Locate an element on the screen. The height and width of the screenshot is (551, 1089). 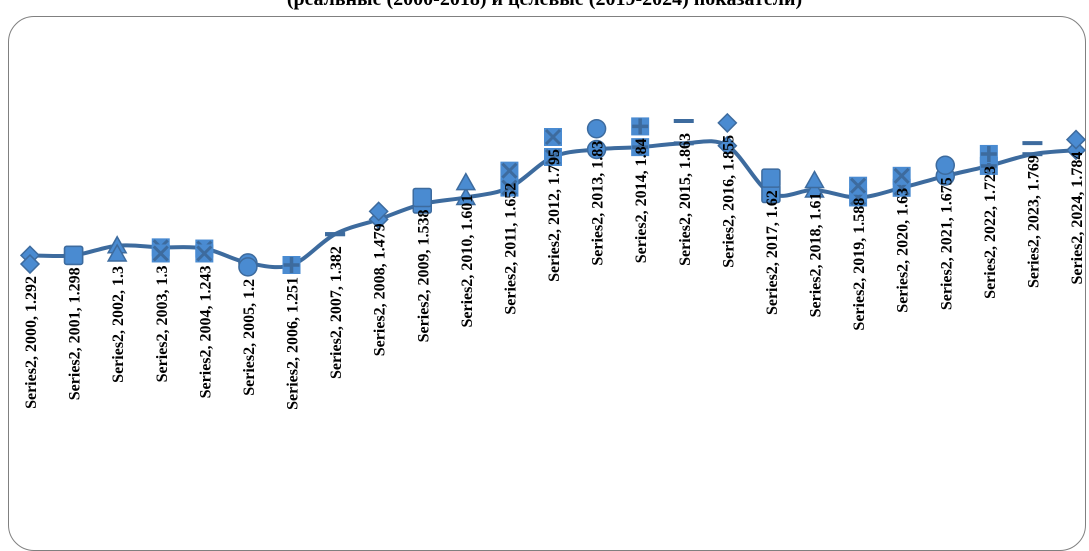
series-1-point-2011 is located at coordinates (509, 187).